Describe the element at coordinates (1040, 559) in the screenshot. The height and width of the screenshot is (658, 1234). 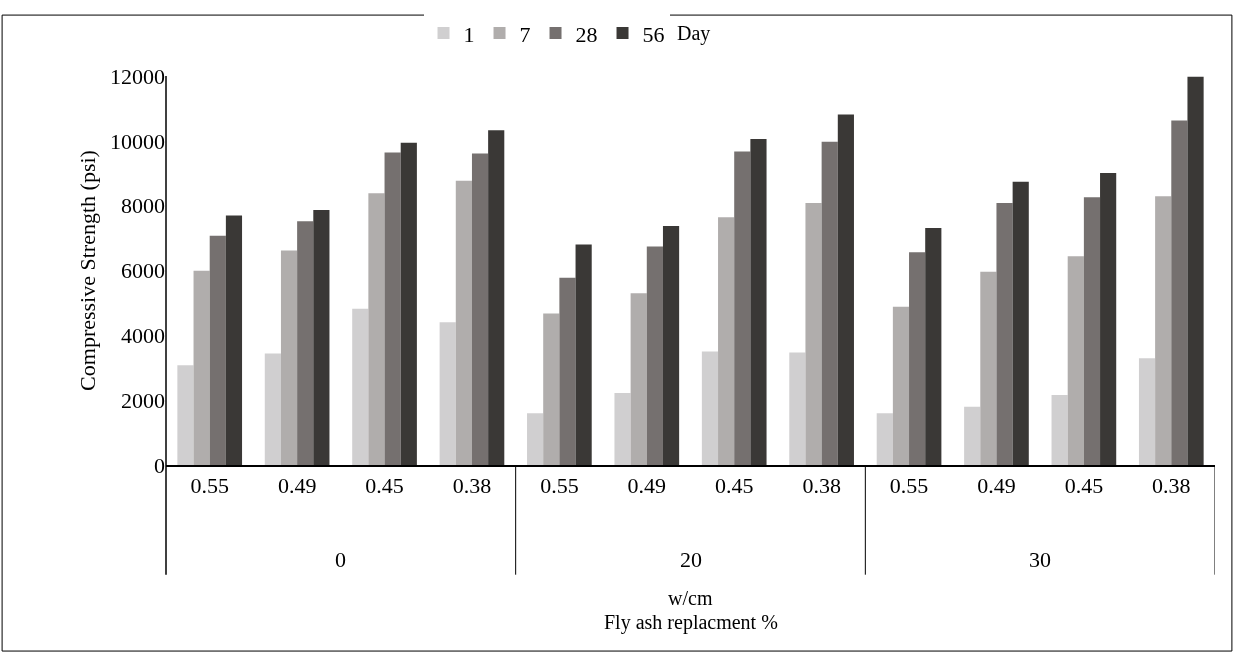
I see `text: 30` at that location.